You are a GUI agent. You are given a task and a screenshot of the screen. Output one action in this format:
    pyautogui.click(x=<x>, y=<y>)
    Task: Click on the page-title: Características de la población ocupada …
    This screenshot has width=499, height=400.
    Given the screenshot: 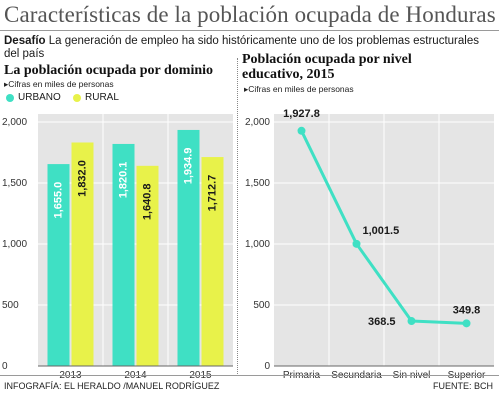 What is the action you would take?
    pyautogui.click(x=250, y=14)
    